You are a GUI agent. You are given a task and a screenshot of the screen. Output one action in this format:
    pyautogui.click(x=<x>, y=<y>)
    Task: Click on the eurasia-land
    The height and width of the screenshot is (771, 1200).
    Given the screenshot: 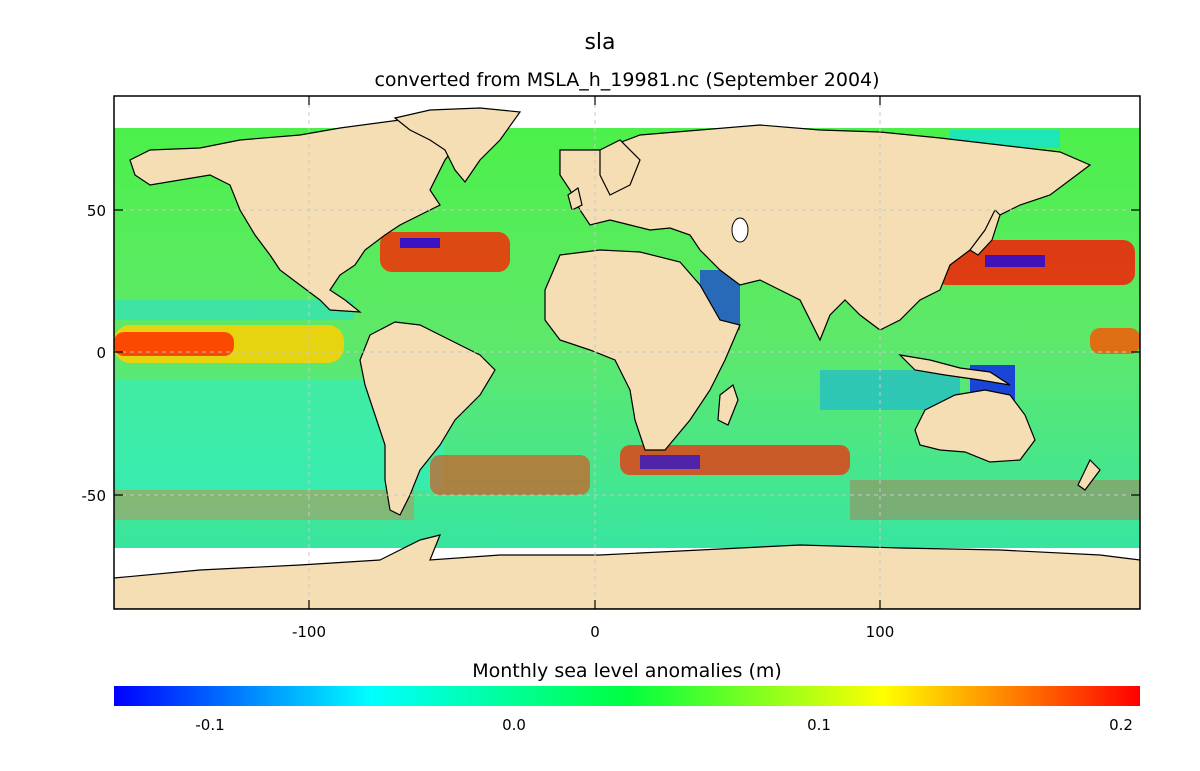 What is the action you would take?
    pyautogui.click(x=825, y=233)
    